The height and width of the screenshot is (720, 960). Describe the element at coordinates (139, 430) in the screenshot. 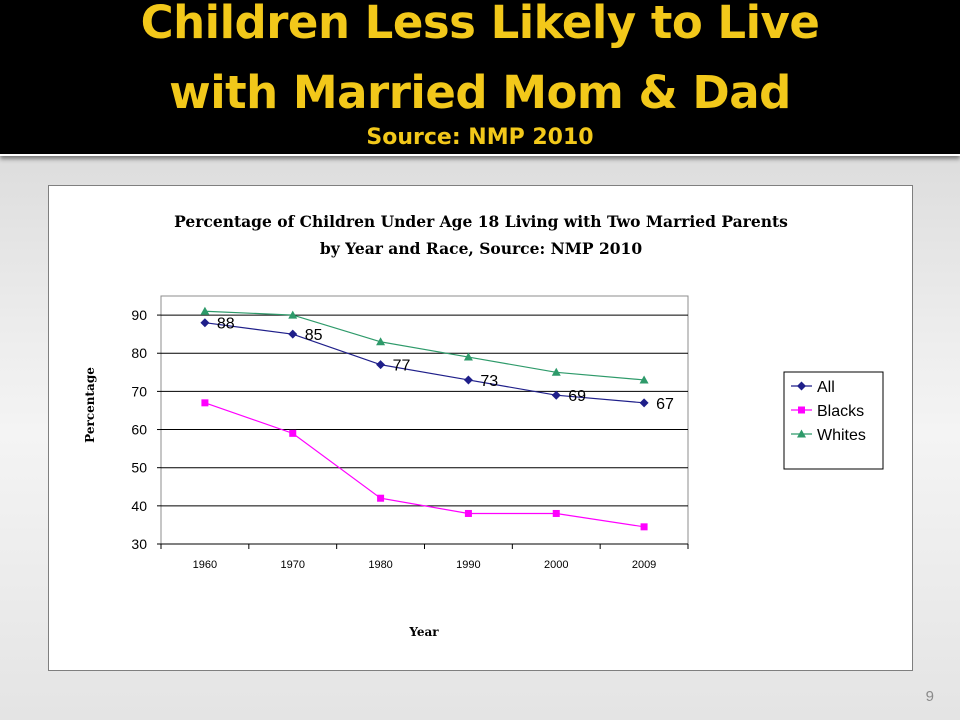

I see `y-tick-label: 60` at that location.